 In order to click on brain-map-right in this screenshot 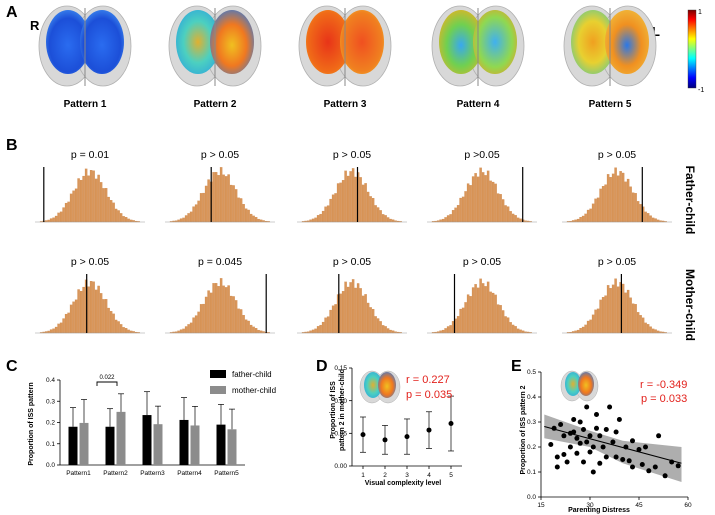, I will do `click(593, 42)`.